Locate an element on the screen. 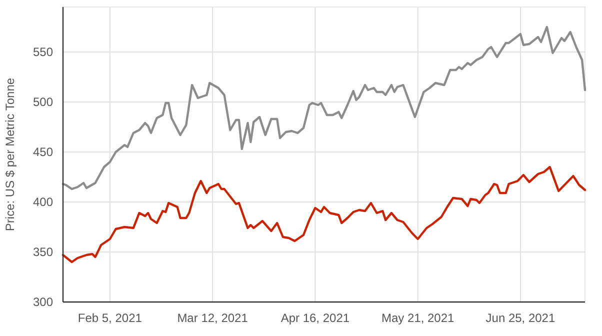  y-tick-label: 350 is located at coordinates (43, 252).